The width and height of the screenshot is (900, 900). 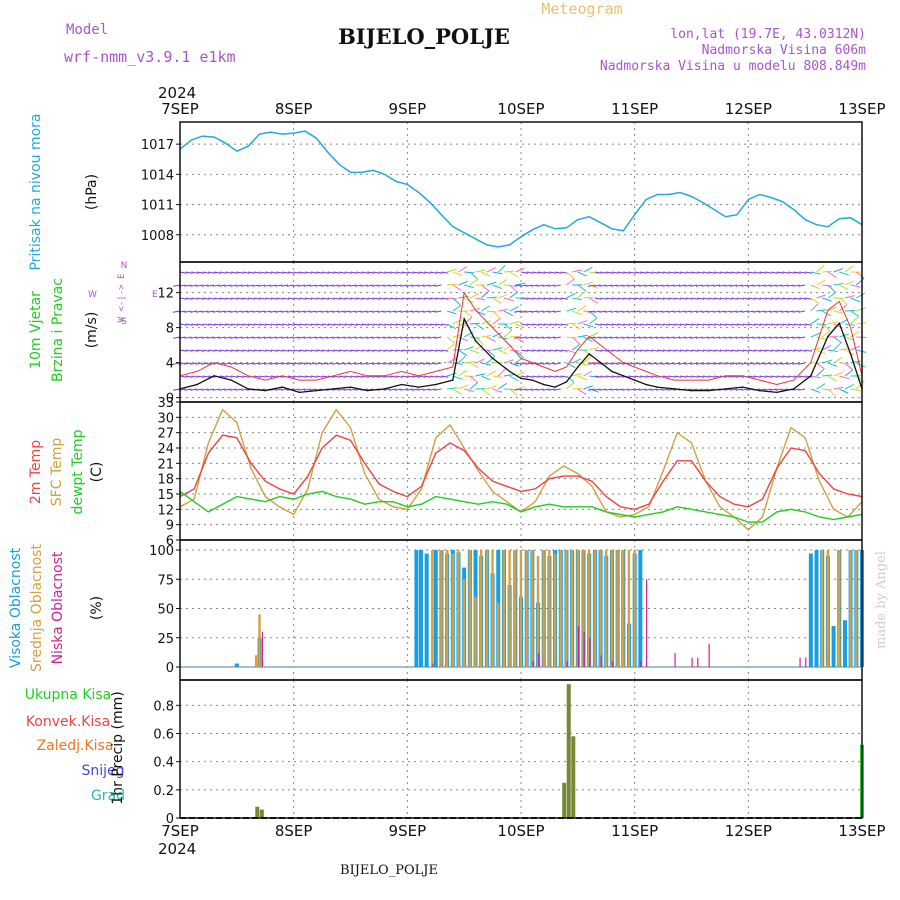 What do you see at coordinates (165, 464) in the screenshot?
I see `temp-tick-label: 21` at bounding box center [165, 464].